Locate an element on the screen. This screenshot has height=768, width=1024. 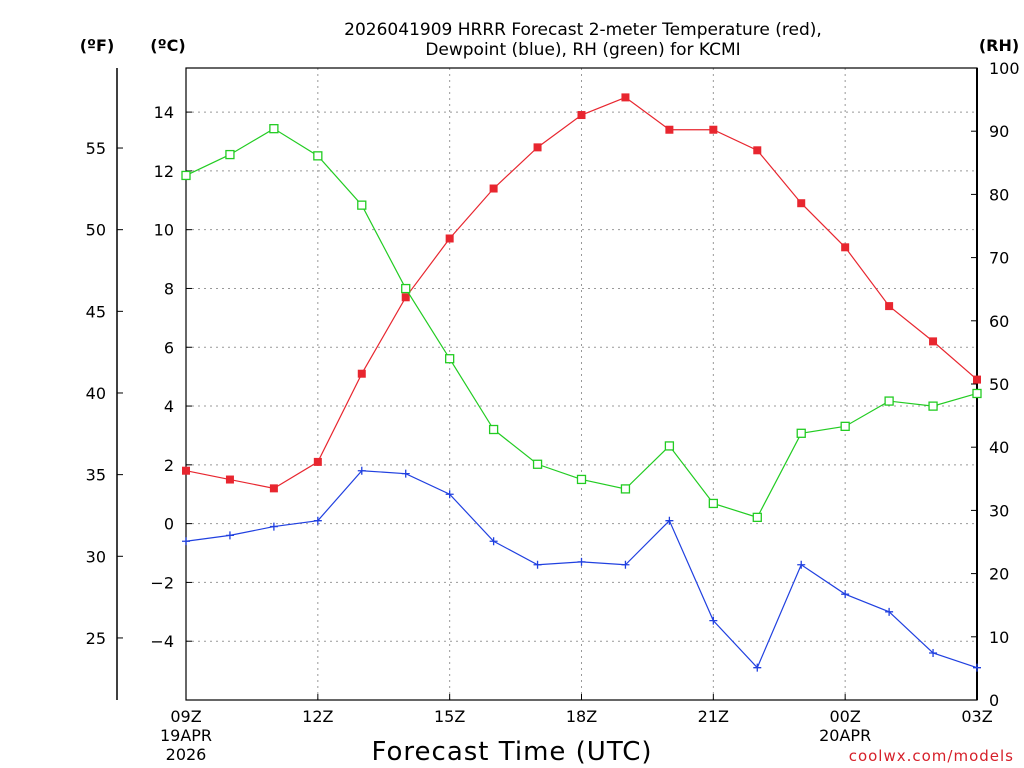
rh-tick-label: 100 is located at coordinates (1004, 68).